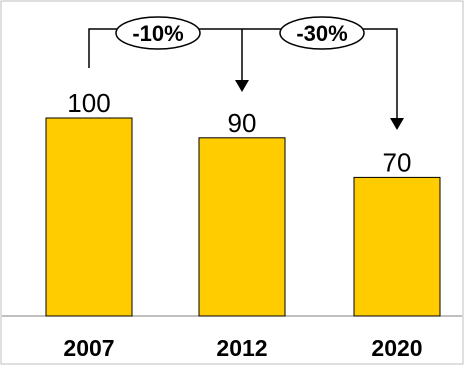 This screenshot has height=365, width=464. I want to click on change-callout-2012, so click(158, 33).